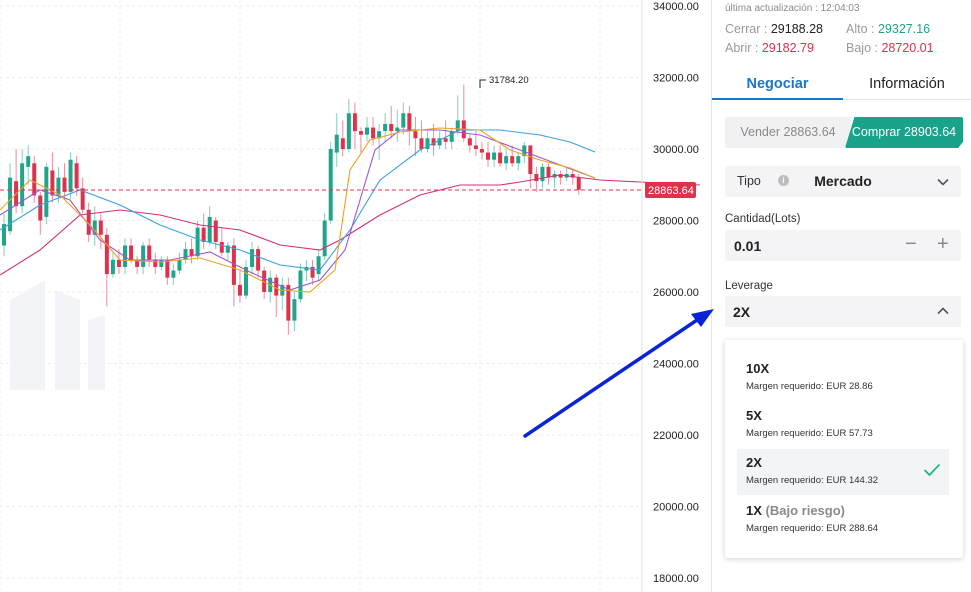  Describe the element at coordinates (754, 510) in the screenshot. I see `option-title: 1X` at that location.